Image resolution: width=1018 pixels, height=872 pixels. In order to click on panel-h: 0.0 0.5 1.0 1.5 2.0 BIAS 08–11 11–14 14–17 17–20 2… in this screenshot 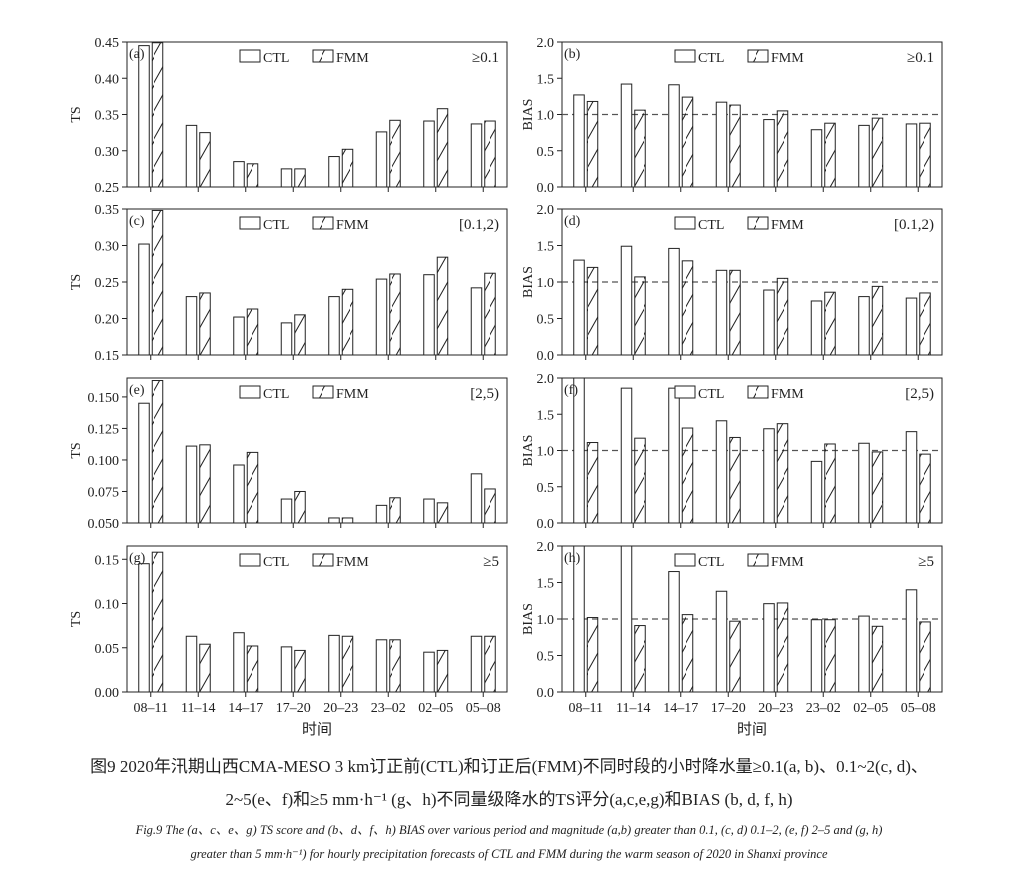, I will do `click(732, 639)`.